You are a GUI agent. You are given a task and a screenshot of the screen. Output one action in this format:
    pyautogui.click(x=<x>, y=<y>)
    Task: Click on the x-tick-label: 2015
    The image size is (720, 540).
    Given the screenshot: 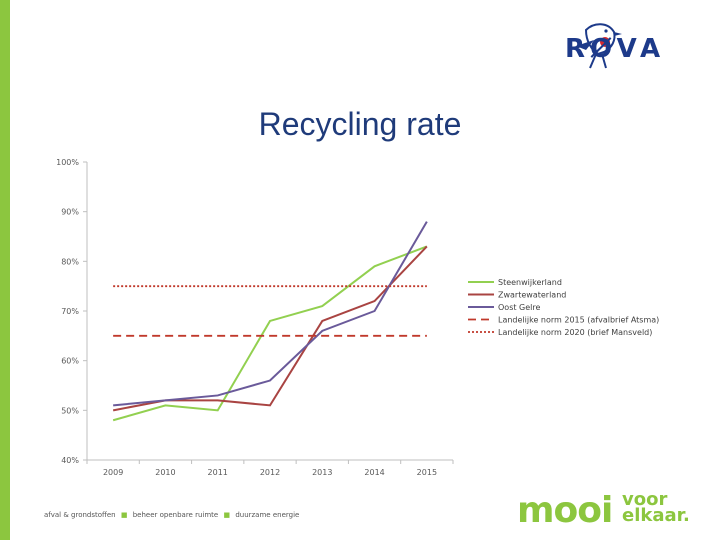 What is the action you would take?
    pyautogui.click(x=427, y=472)
    